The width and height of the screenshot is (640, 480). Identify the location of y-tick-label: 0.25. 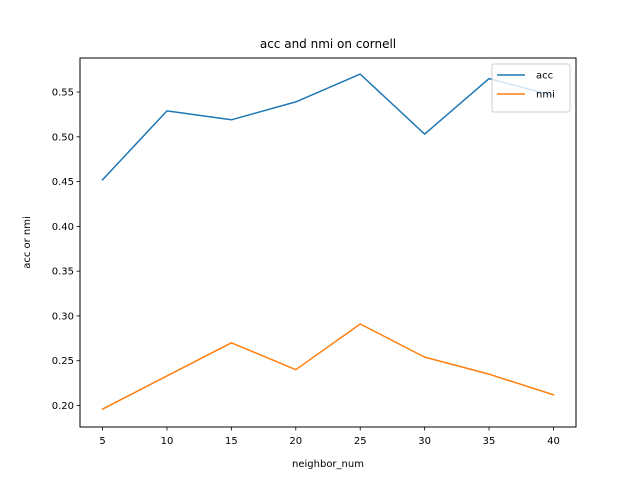
(63, 361).